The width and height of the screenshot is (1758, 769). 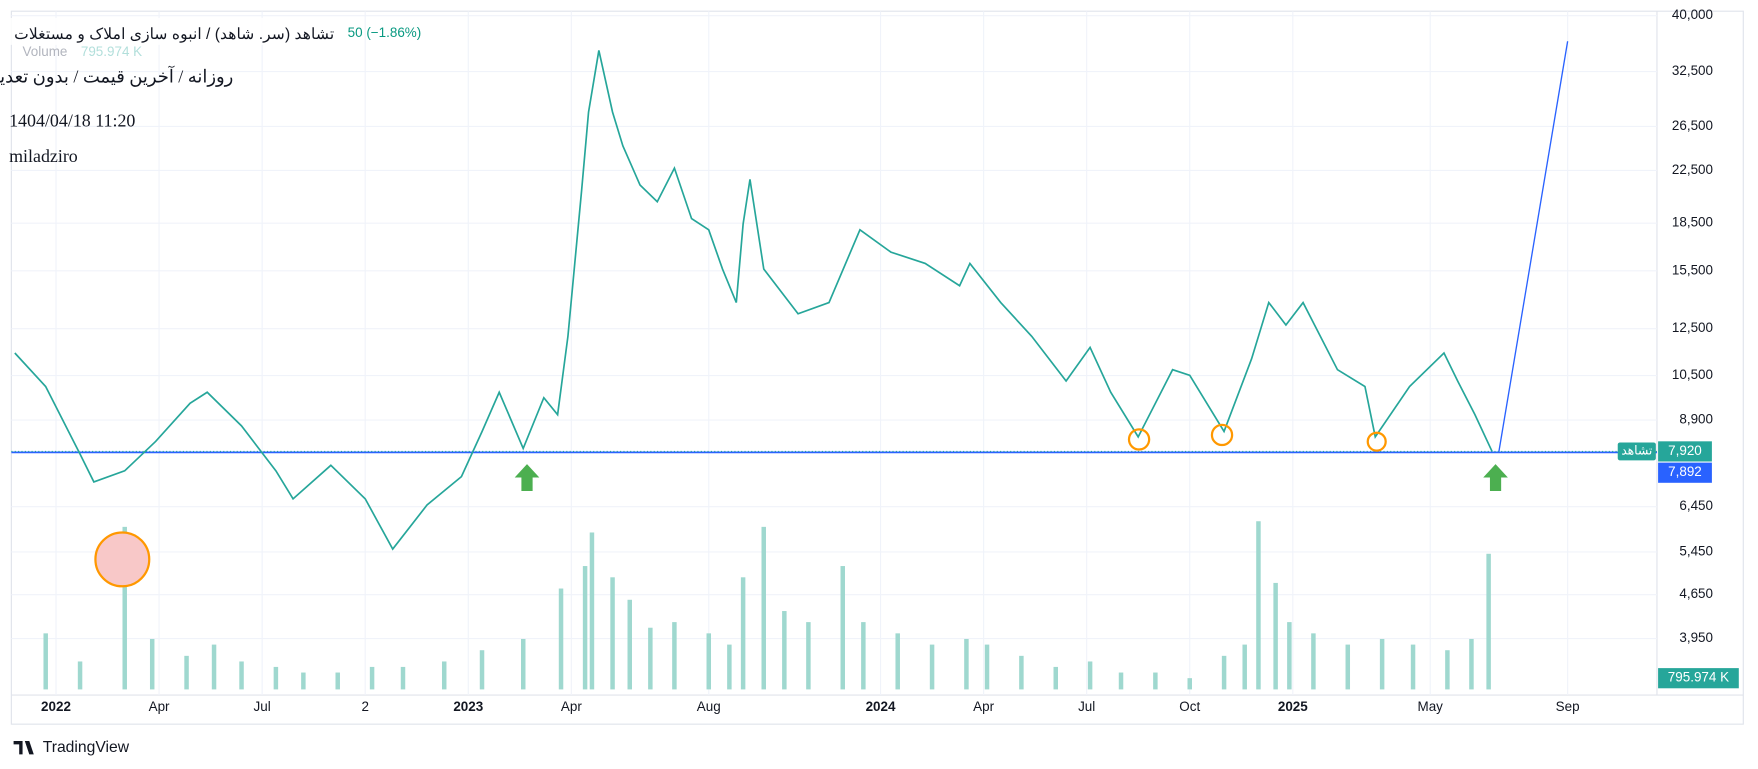 I want to click on timestamp: 1404/04/18 11:20, so click(x=72, y=120).